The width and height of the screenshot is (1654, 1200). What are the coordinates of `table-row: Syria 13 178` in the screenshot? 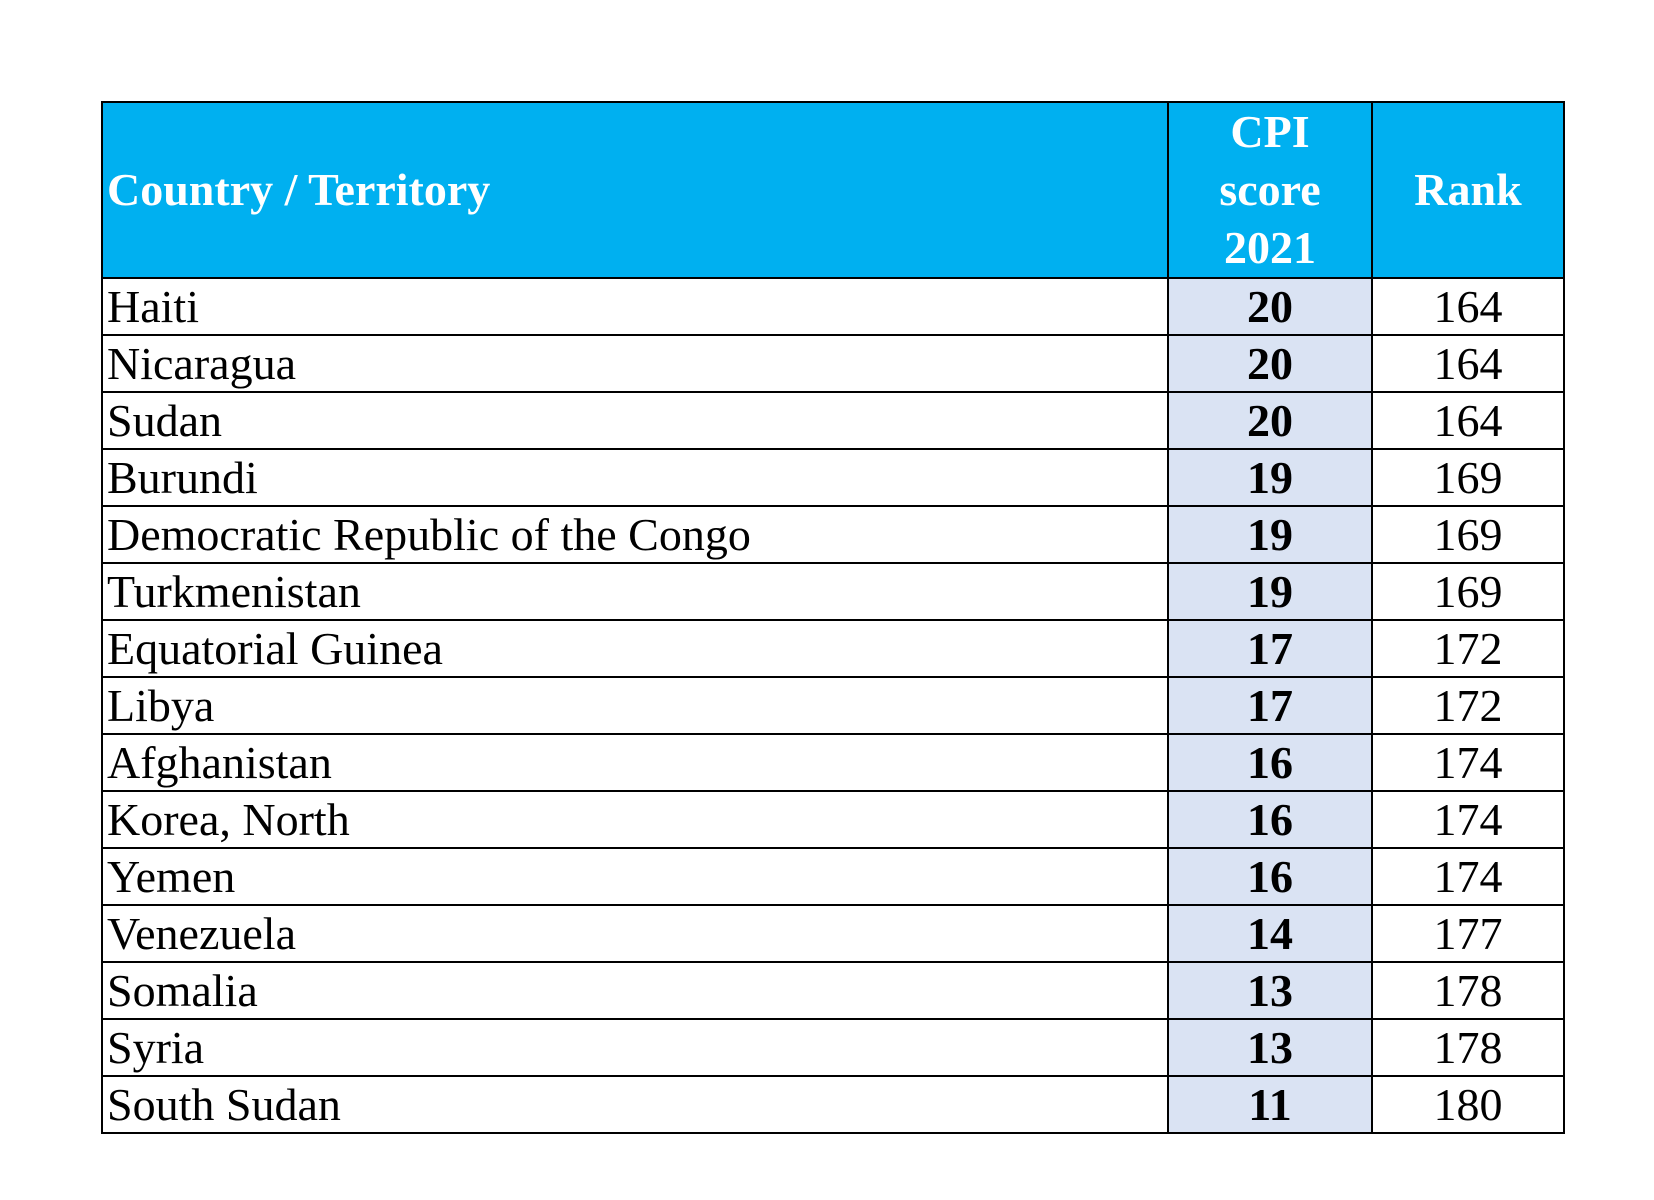 It's located at (833, 1047).